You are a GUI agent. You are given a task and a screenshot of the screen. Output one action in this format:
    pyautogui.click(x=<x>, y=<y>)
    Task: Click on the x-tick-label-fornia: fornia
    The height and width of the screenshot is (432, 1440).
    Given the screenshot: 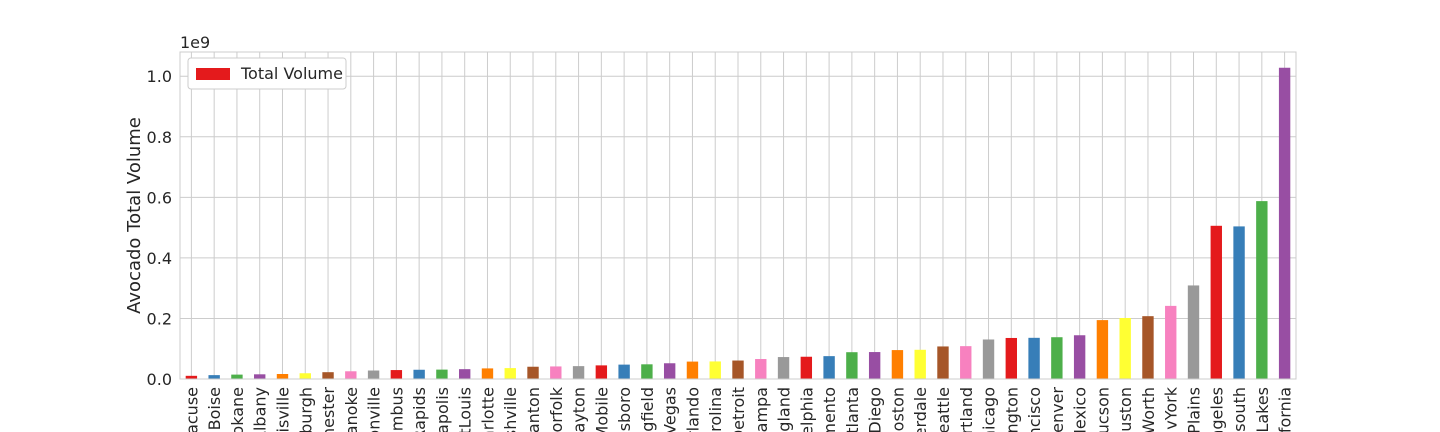 What is the action you would take?
    pyautogui.click(x=1285, y=409)
    